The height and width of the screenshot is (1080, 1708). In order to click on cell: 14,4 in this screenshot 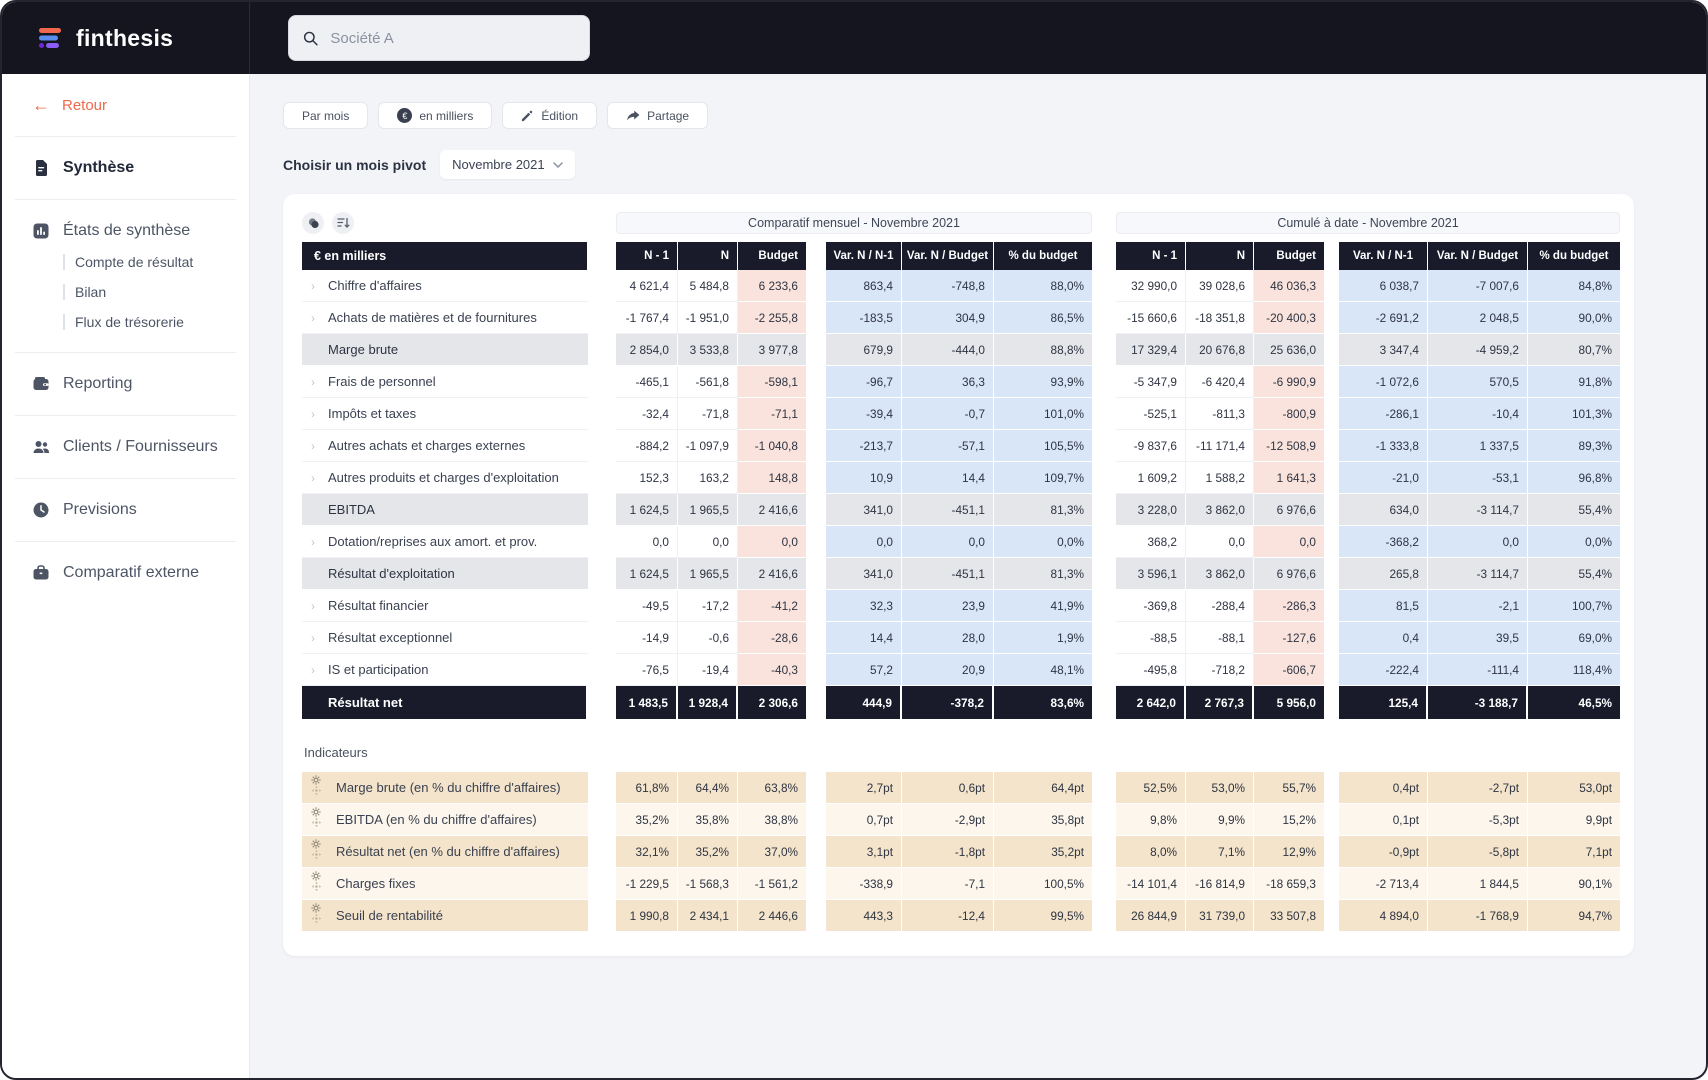, I will do `click(948, 478)`.